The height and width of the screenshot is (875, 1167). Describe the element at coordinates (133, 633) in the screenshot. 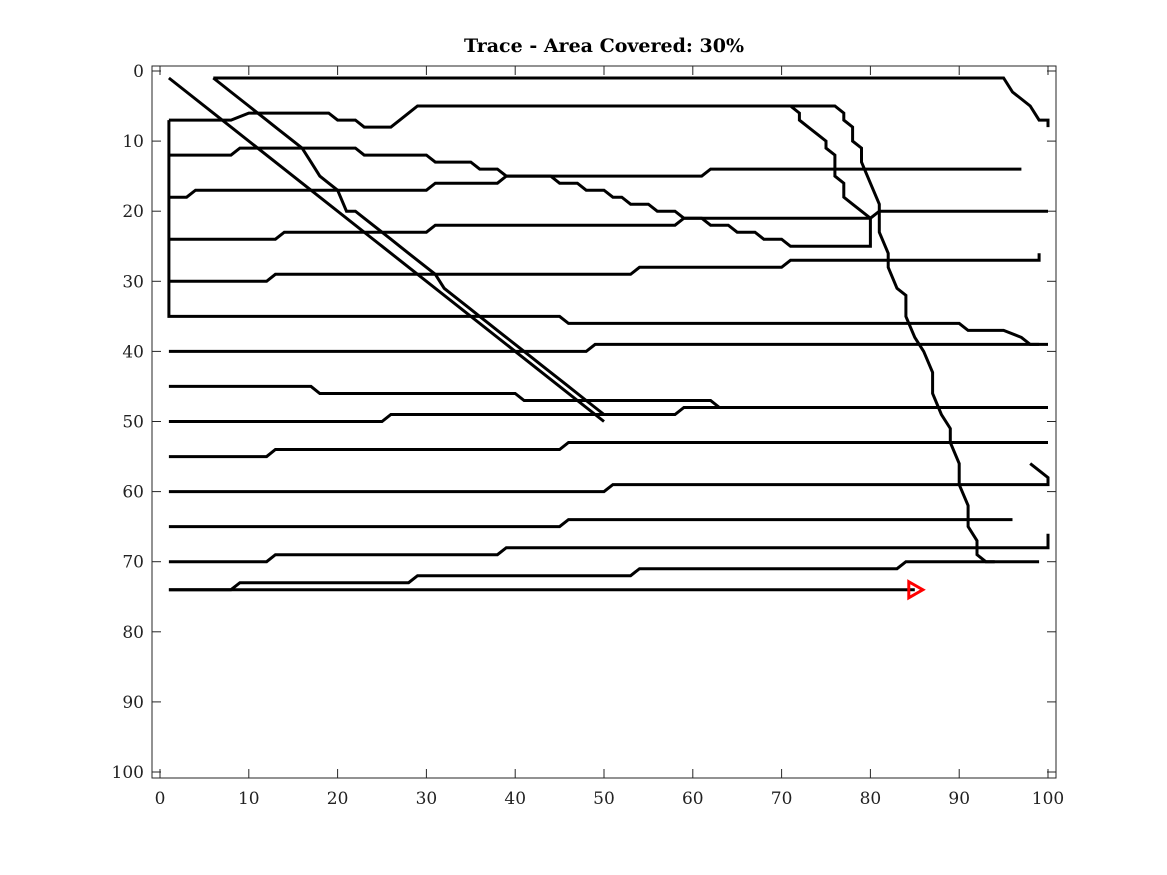

I see `y-tick-label: 80` at that location.